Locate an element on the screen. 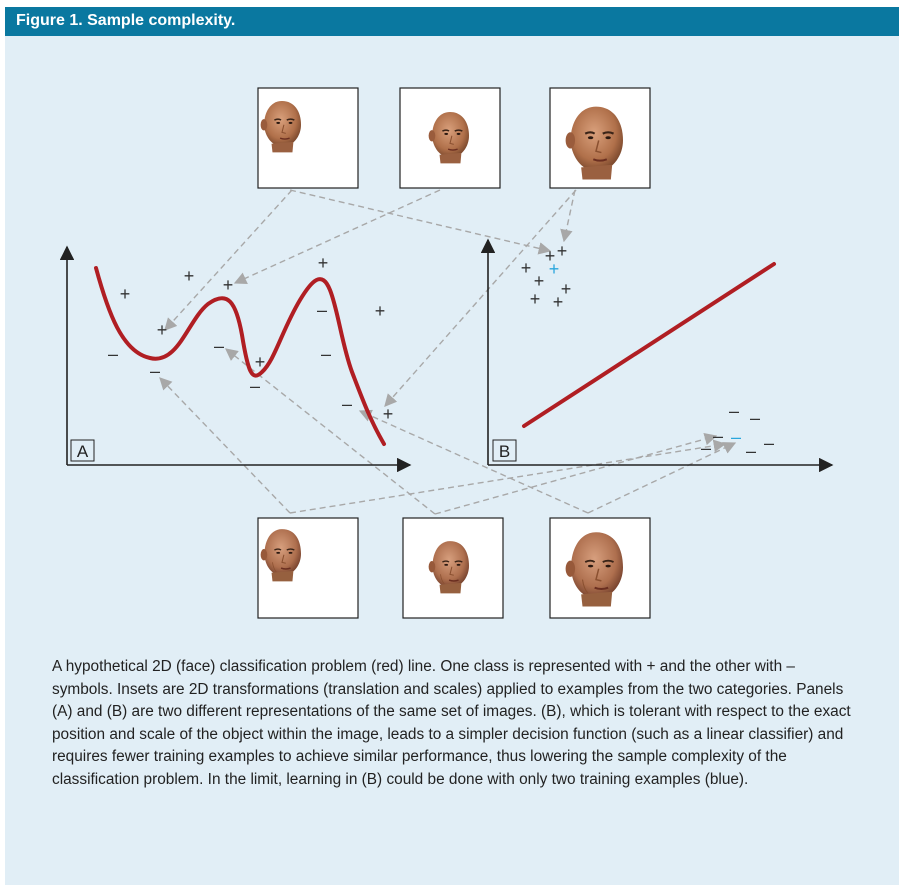  figure-title: Figure 1. Sample complexity. is located at coordinates (126, 20).